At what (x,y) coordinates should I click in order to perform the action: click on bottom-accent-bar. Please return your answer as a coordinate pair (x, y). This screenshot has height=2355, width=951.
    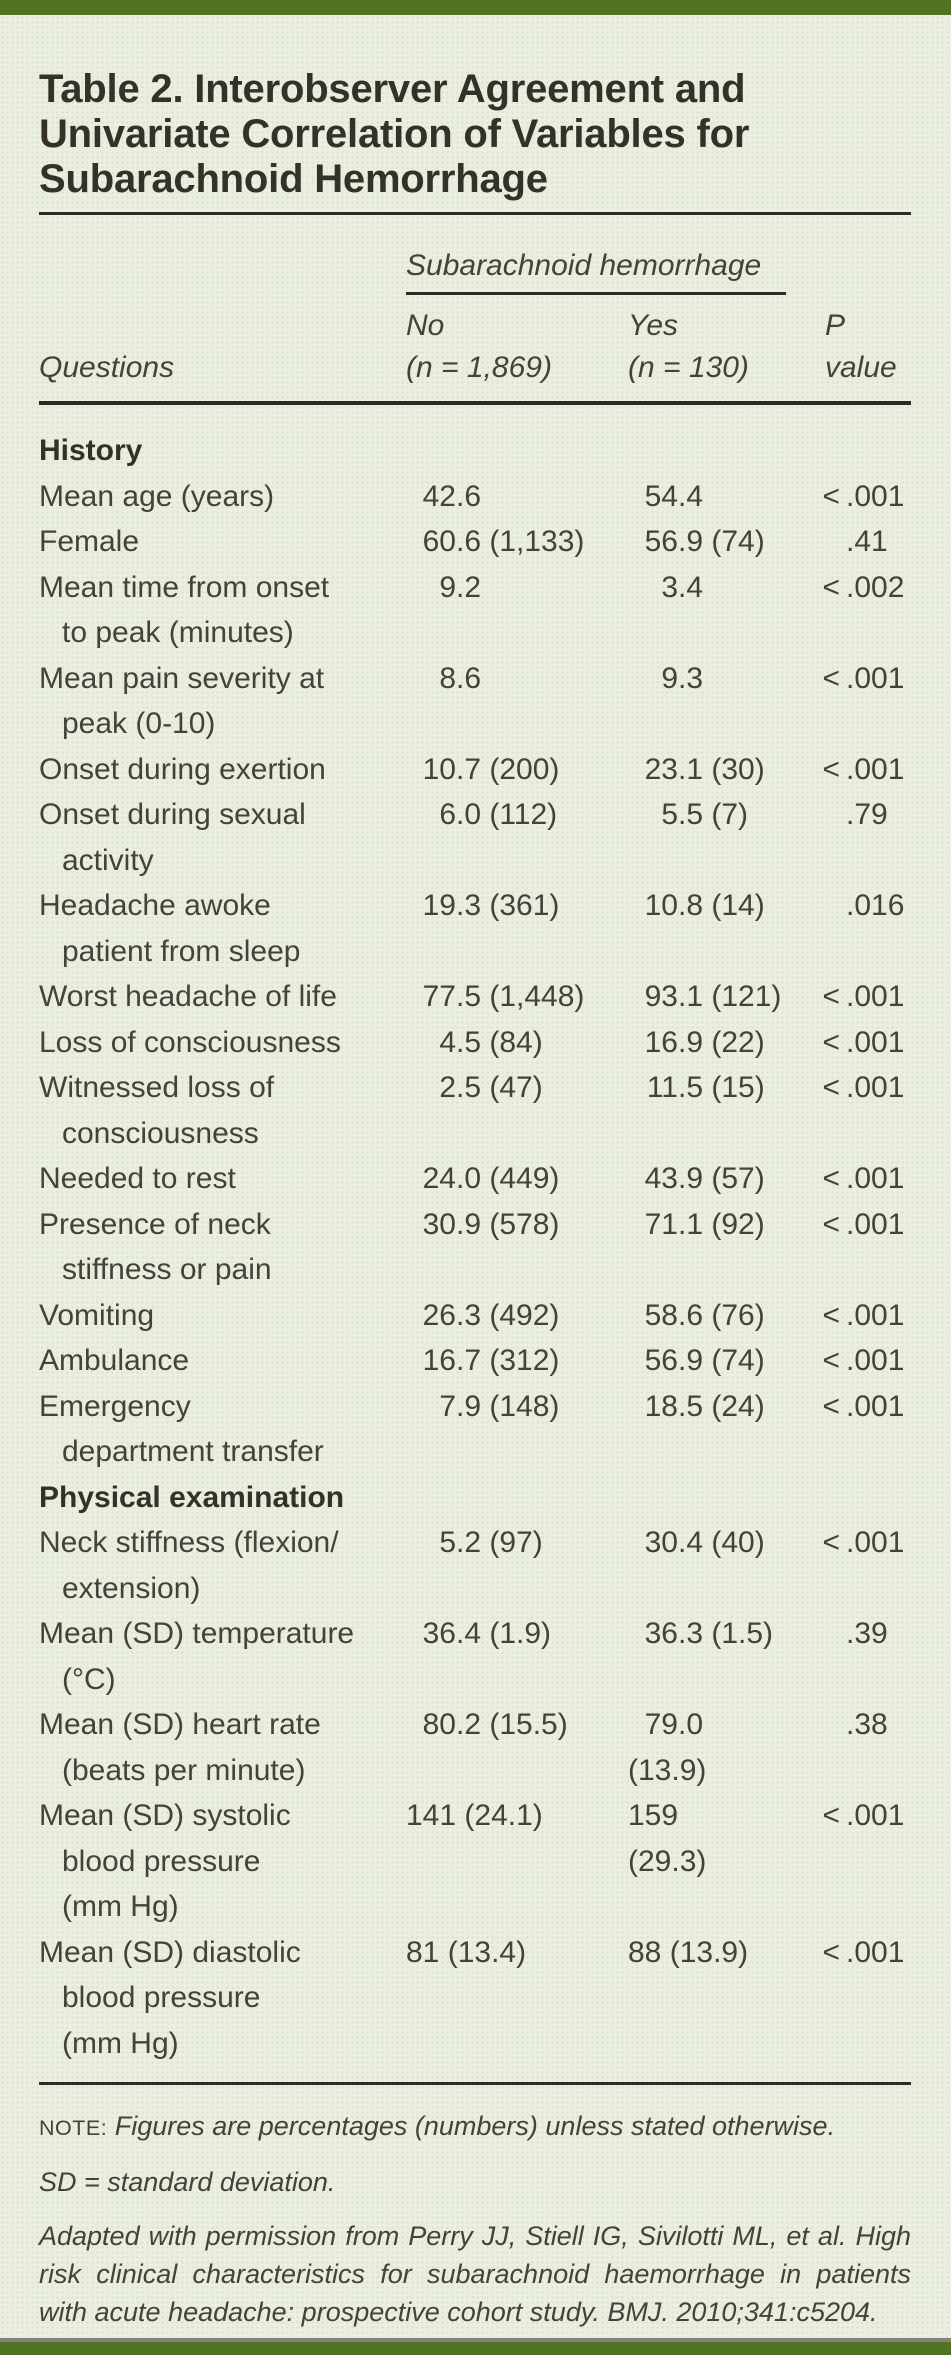
    Looking at the image, I should click on (475, 2348).